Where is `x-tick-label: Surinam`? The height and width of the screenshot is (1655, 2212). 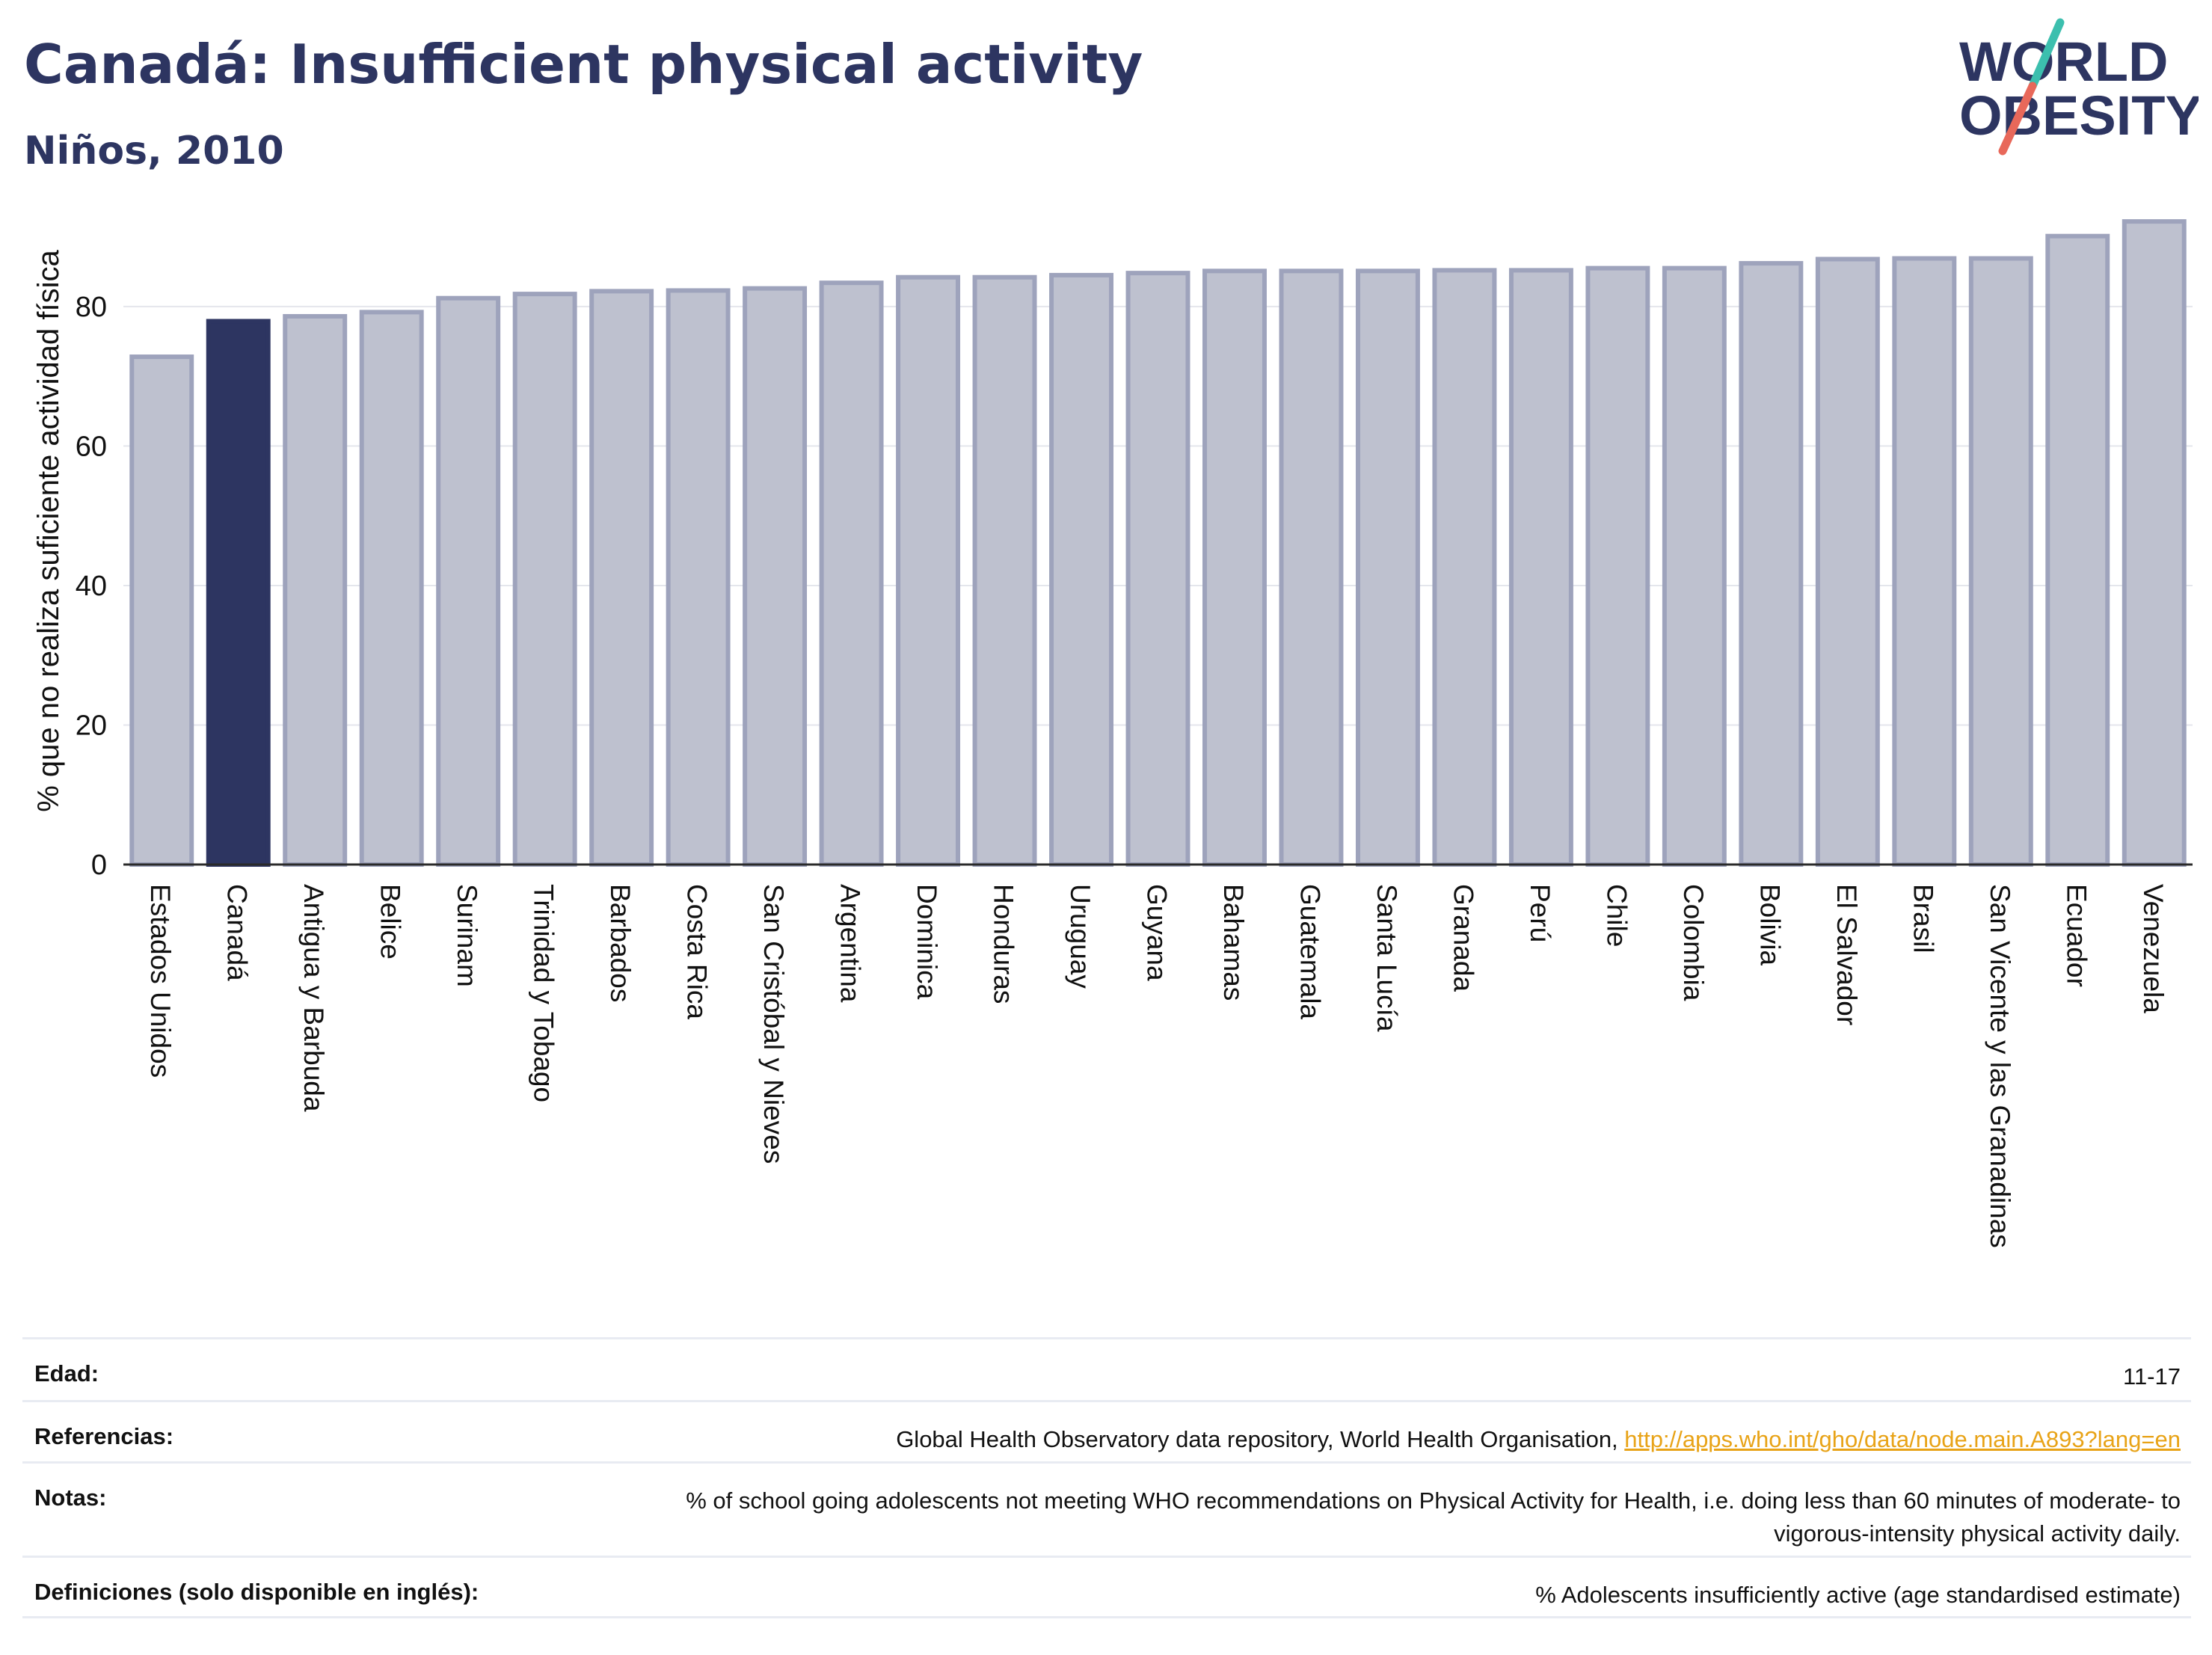
x-tick-label: Surinam is located at coordinates (467, 935).